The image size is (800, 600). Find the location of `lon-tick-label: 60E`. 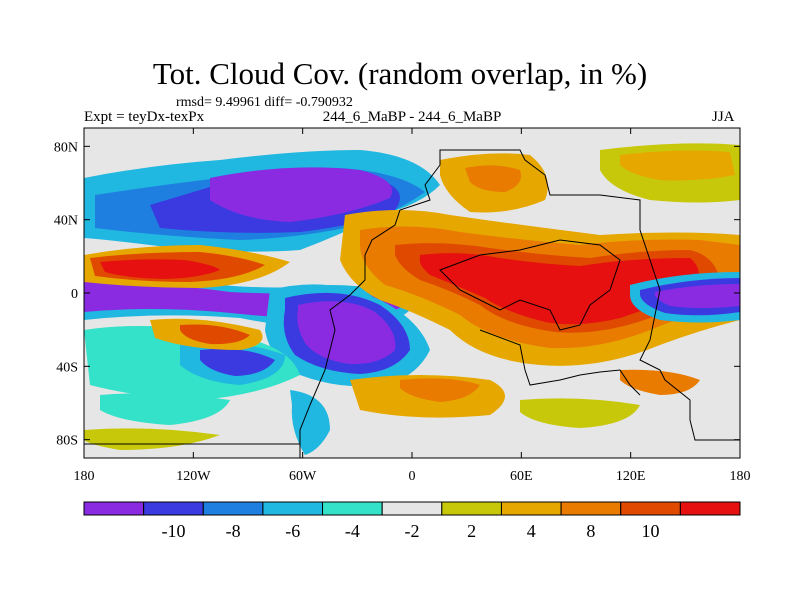

lon-tick-label: 60E is located at coordinates (521, 476).